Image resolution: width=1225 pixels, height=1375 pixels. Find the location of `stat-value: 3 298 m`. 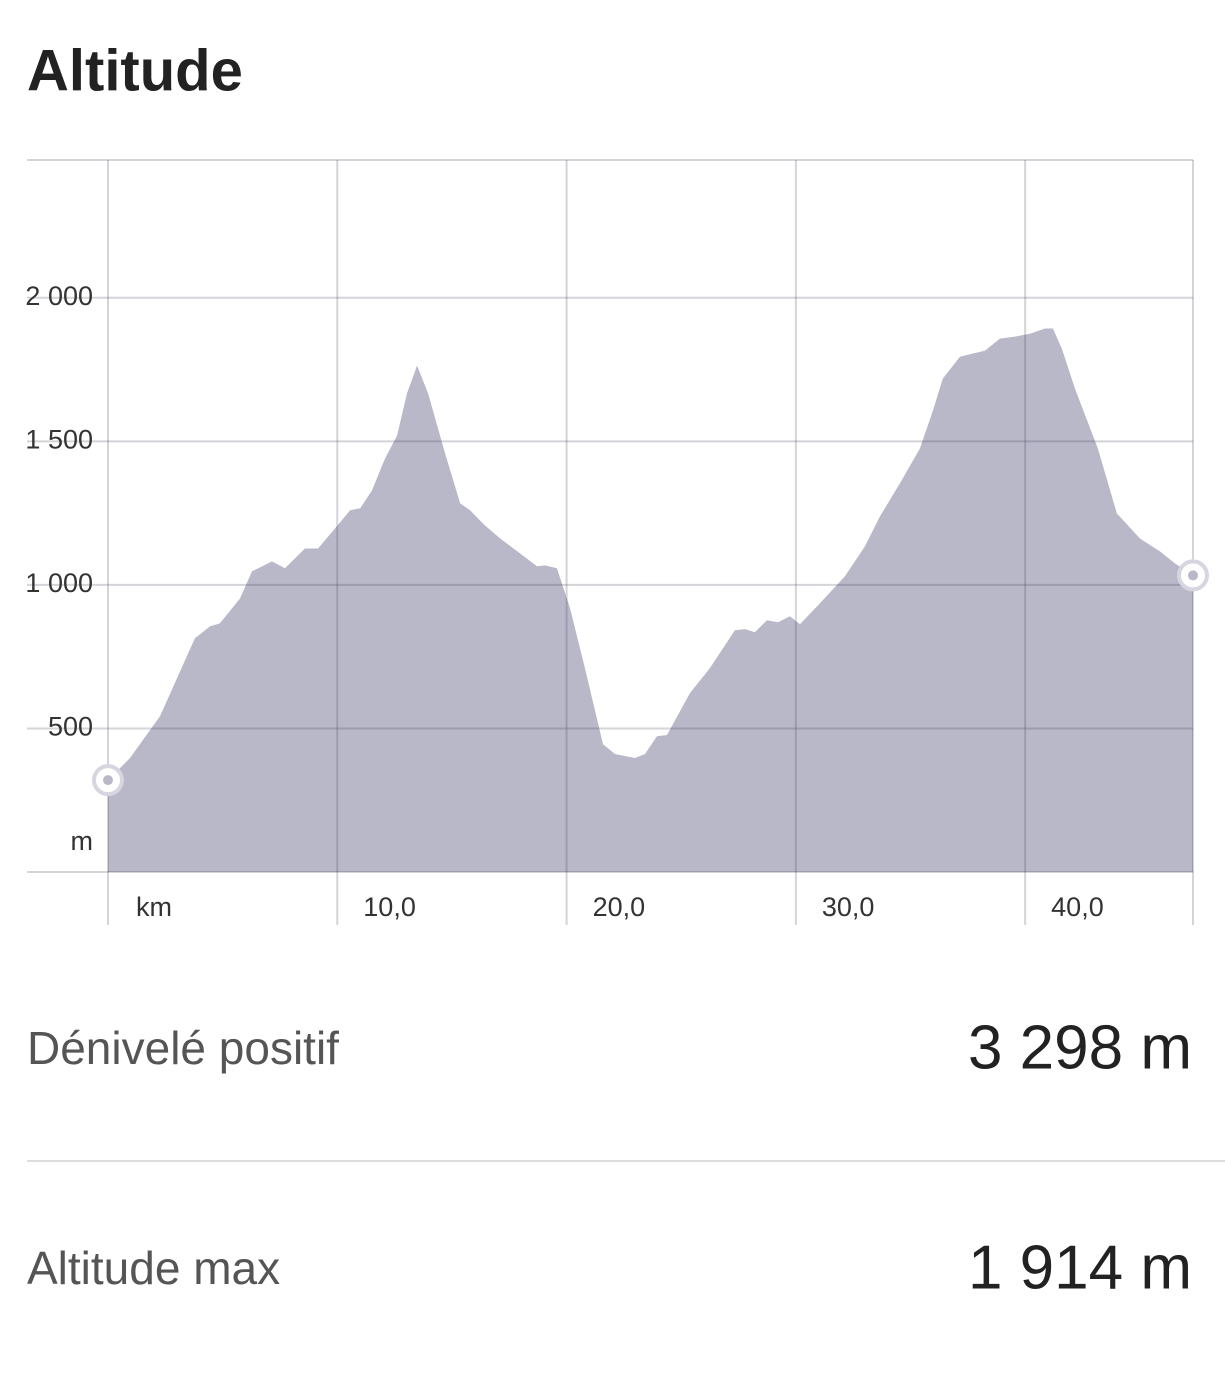

stat-value: 3 298 m is located at coordinates (1080, 1047).